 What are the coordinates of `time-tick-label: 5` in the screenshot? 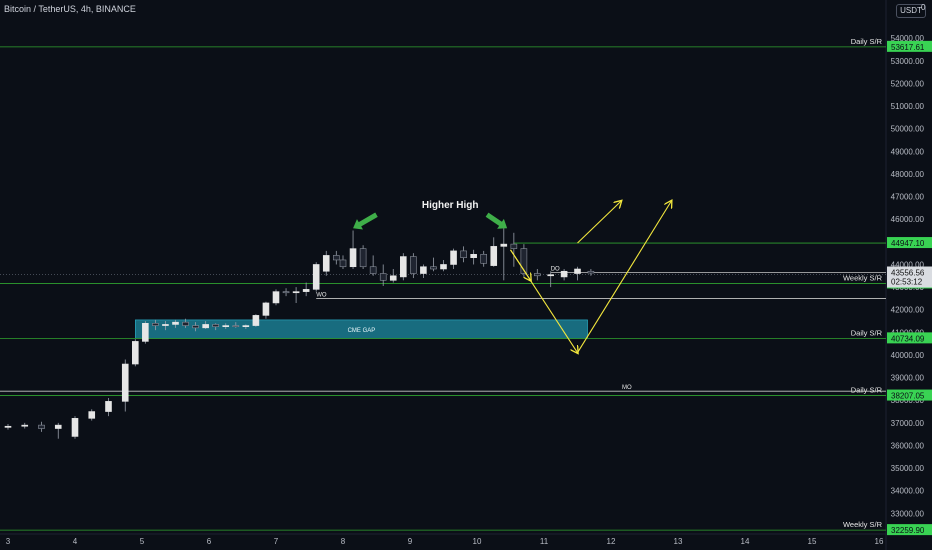 It's located at (142, 541).